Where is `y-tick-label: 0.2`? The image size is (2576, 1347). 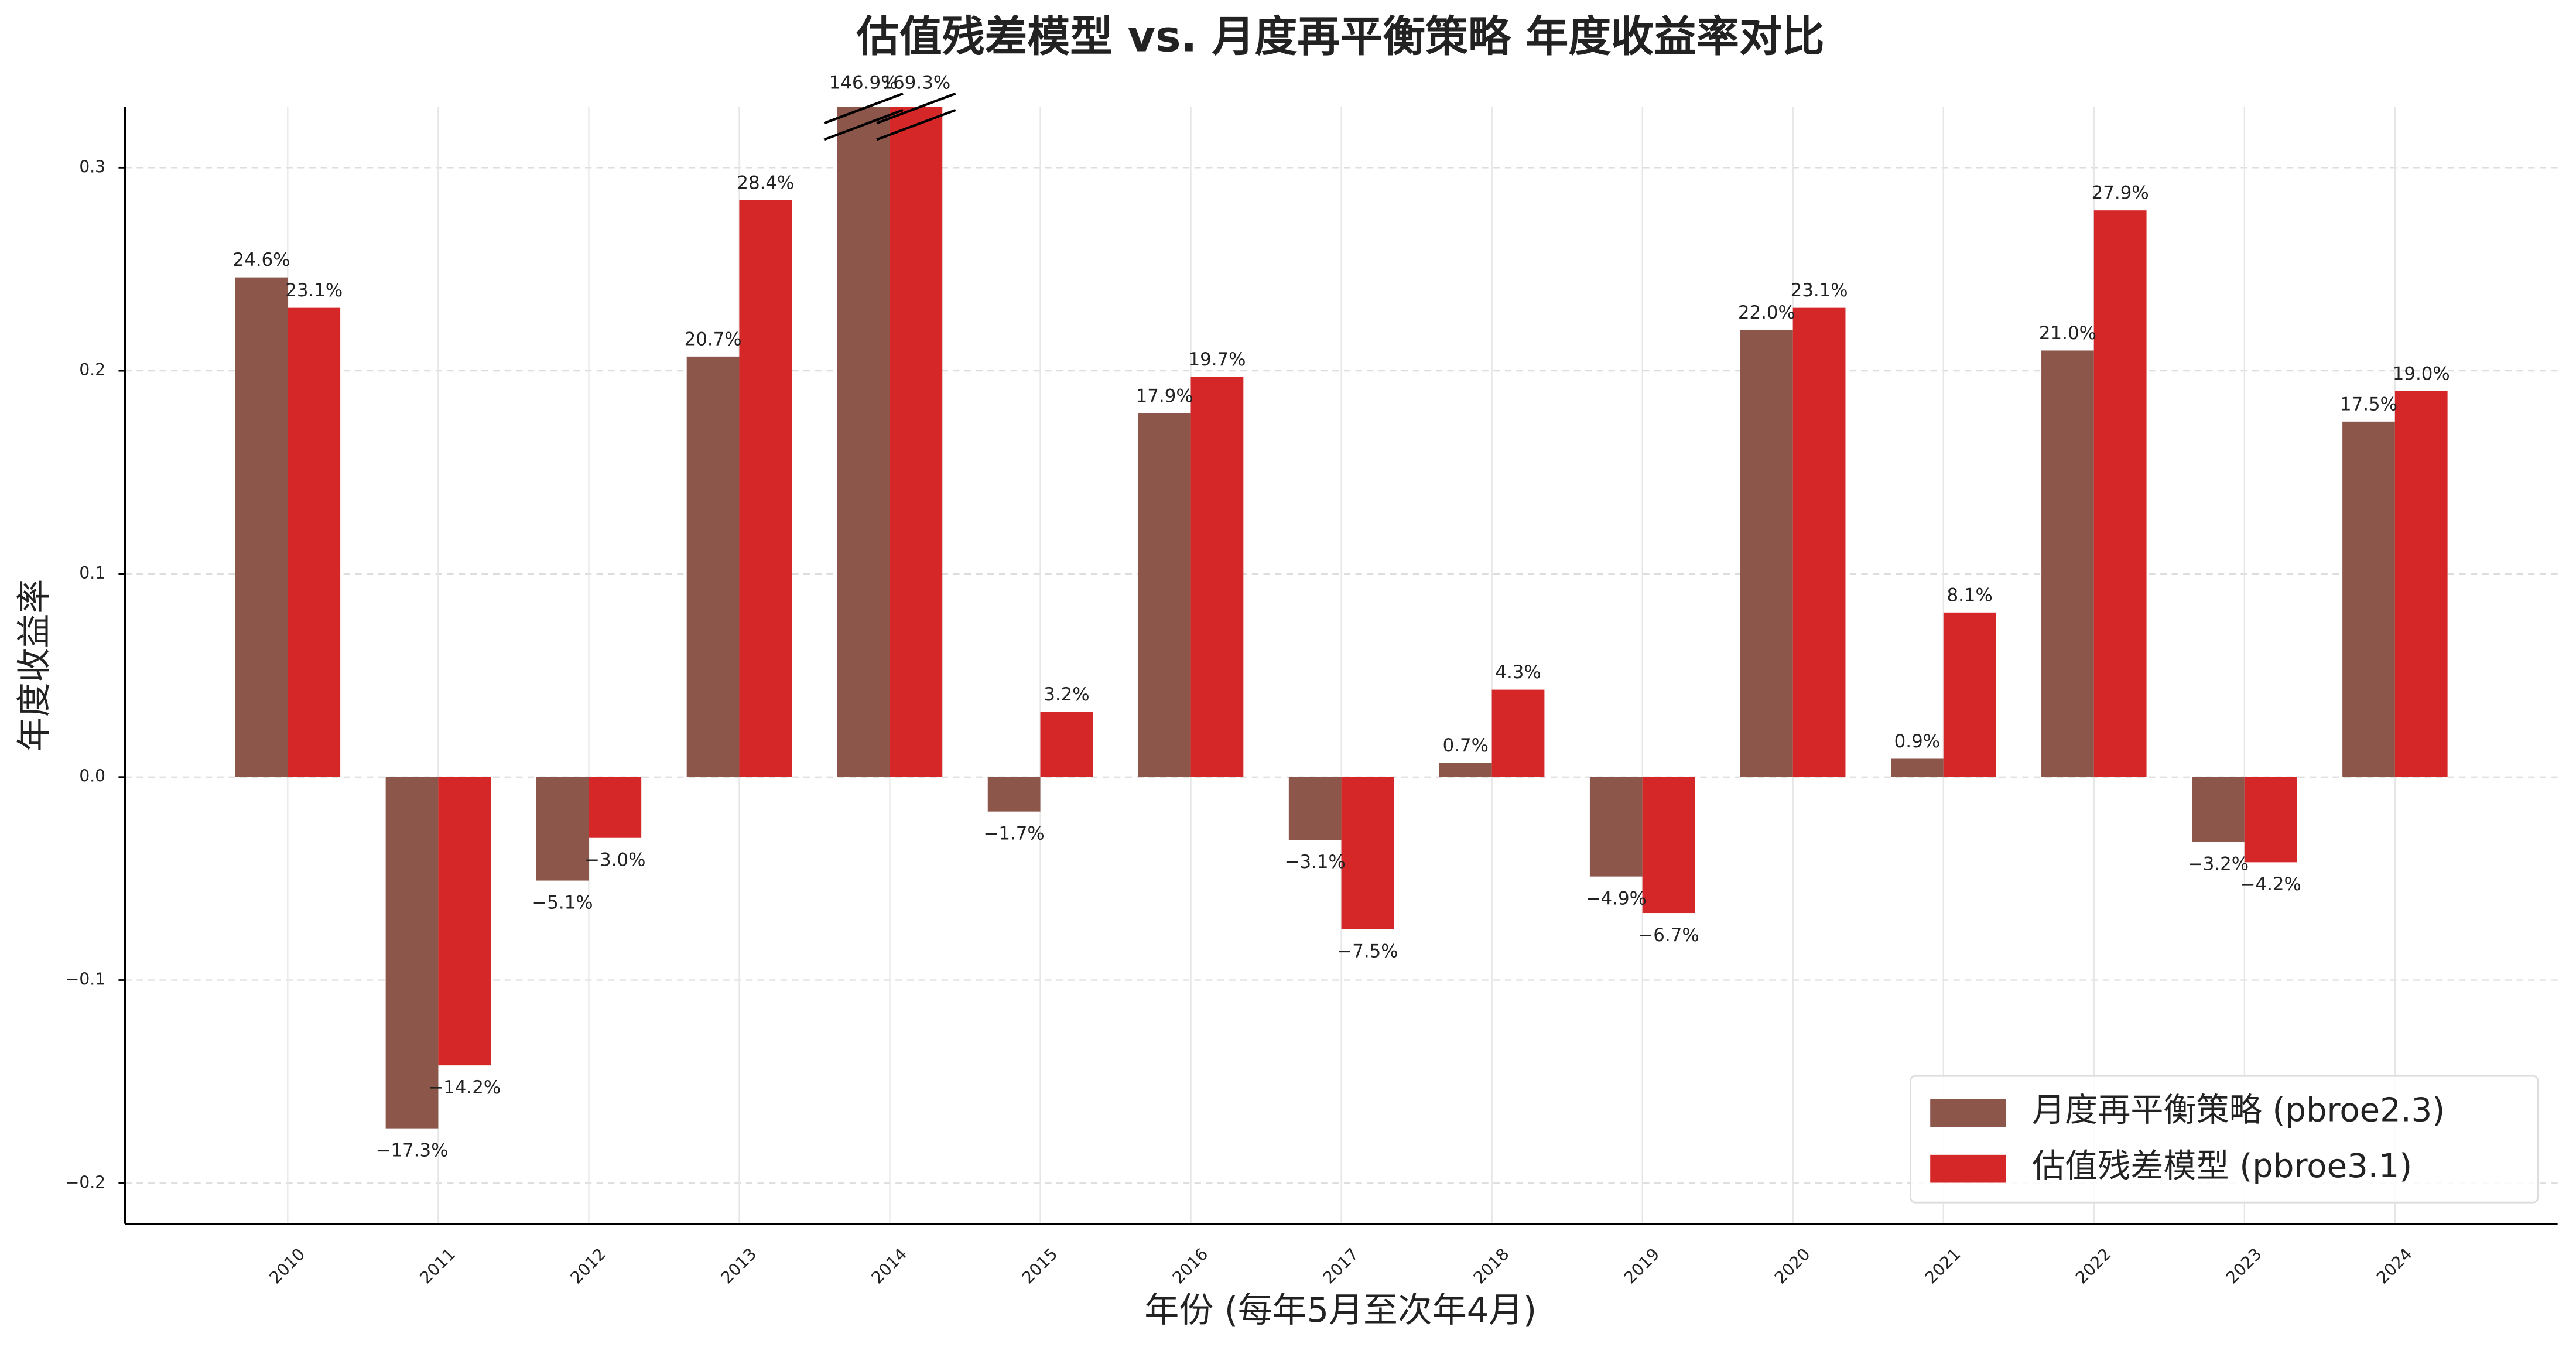
y-tick-label: 0.2 is located at coordinates (92, 370).